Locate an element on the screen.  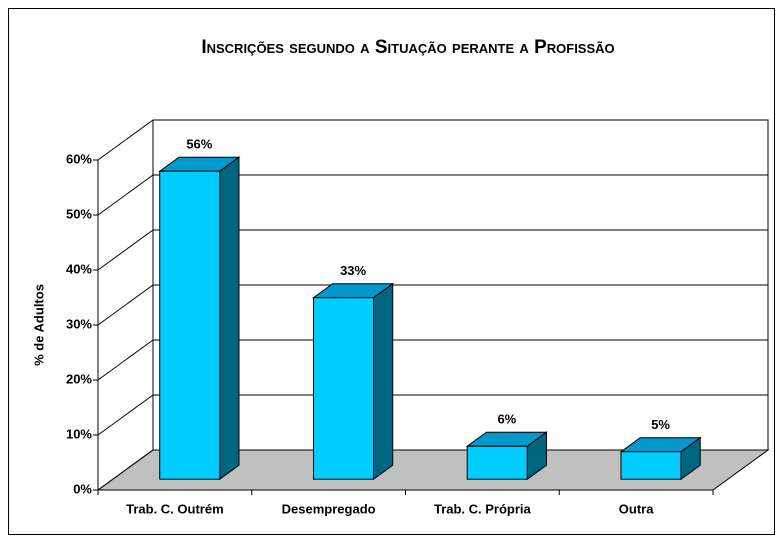
data-label: 33% is located at coordinates (353, 270).